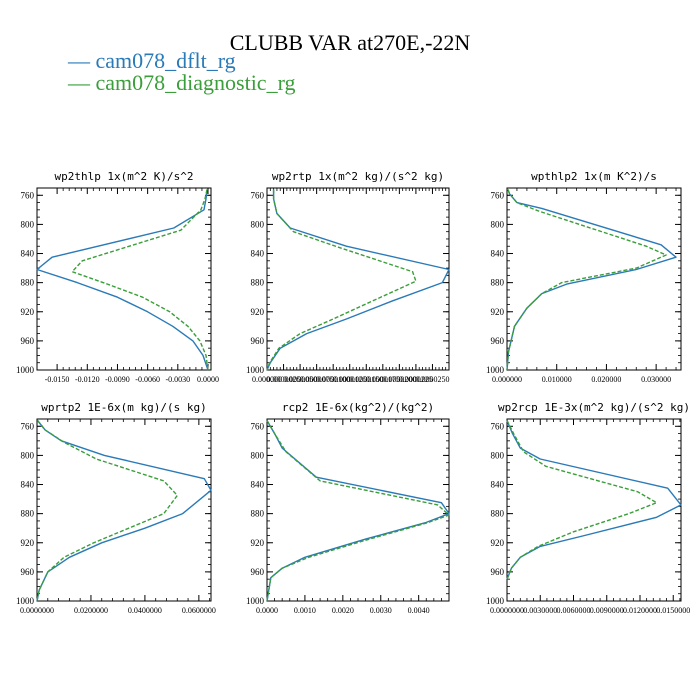 The height and width of the screenshot is (700, 700). What do you see at coordinates (399, 379) in the screenshot?
I see `x-tick-label: 0.0000200` at bounding box center [399, 379].